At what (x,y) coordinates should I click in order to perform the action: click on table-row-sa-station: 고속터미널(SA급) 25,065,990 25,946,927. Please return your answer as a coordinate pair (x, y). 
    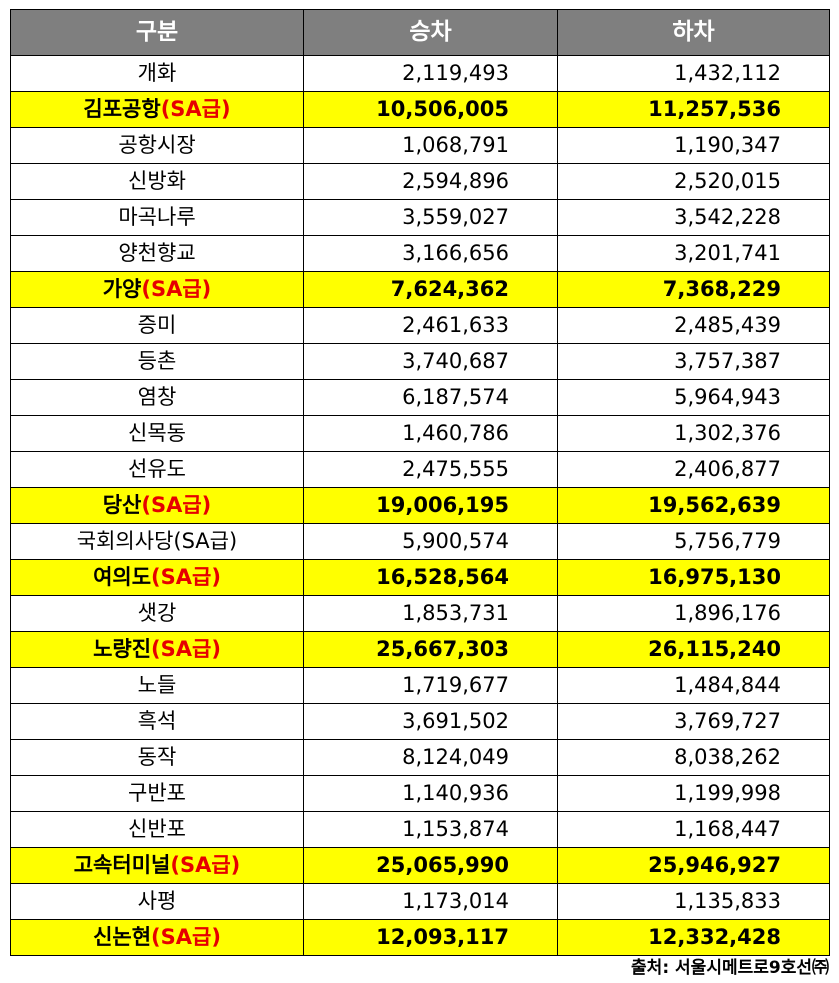
    Looking at the image, I should click on (420, 865).